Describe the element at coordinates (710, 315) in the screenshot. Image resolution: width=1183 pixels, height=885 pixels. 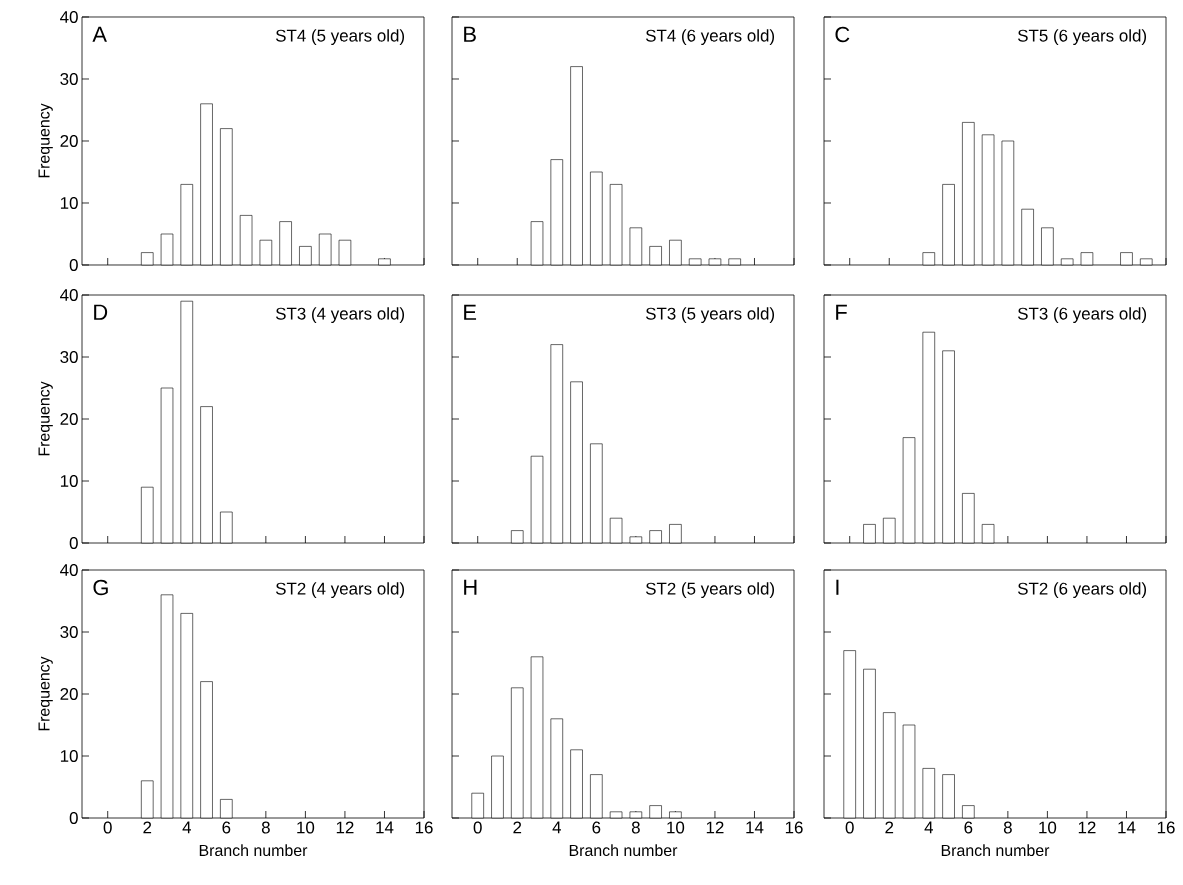
I see `text: ST3 (5 years old)` at that location.